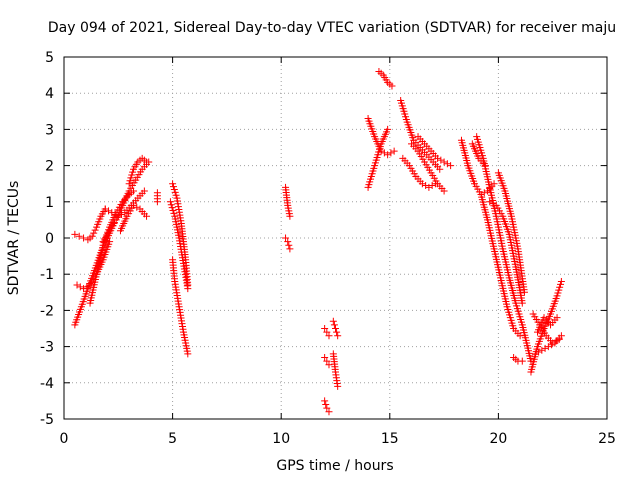  Describe the element at coordinates (172, 439) in the screenshot. I see `x-tick-label: 5` at that location.